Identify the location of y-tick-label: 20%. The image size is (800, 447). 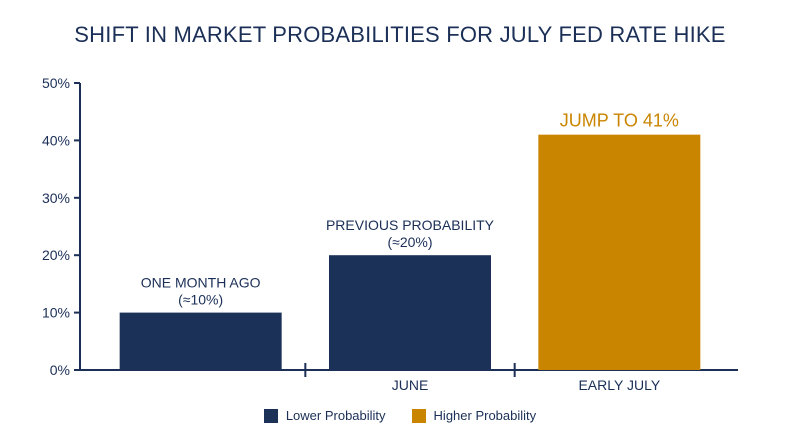
(56, 255).